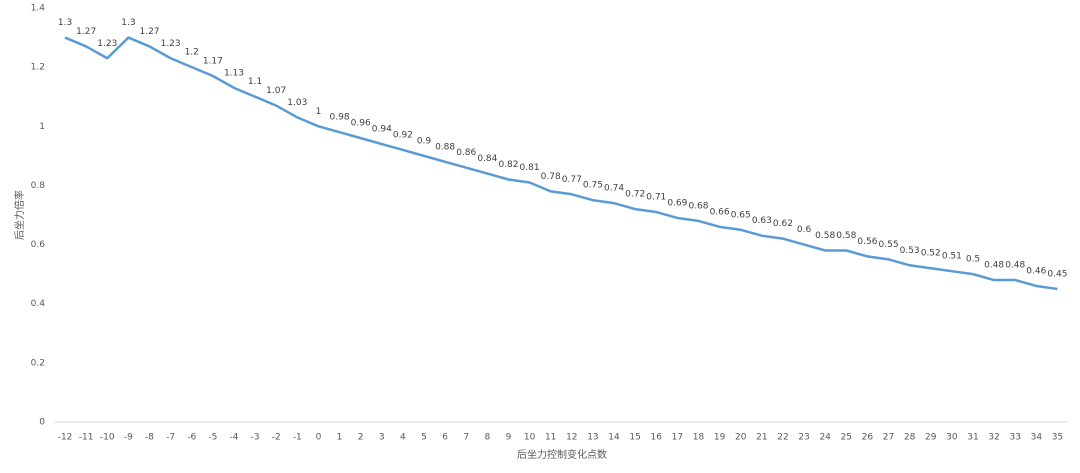 The height and width of the screenshot is (473, 1080). Describe the element at coordinates (952, 438) in the screenshot. I see `x-tick-label: 30` at that location.